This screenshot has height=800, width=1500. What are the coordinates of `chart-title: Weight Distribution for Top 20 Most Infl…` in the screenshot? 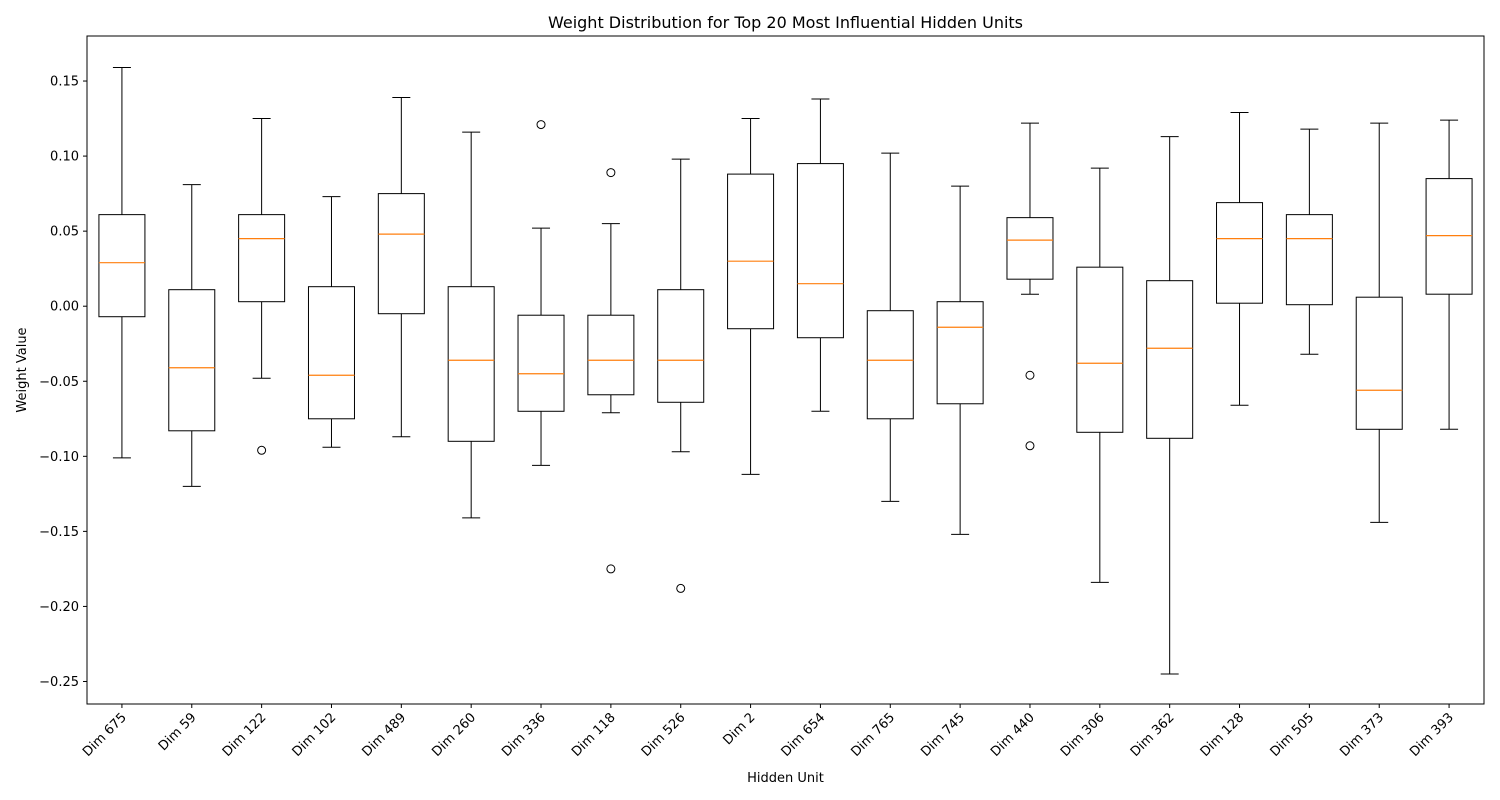 It's located at (785, 22).